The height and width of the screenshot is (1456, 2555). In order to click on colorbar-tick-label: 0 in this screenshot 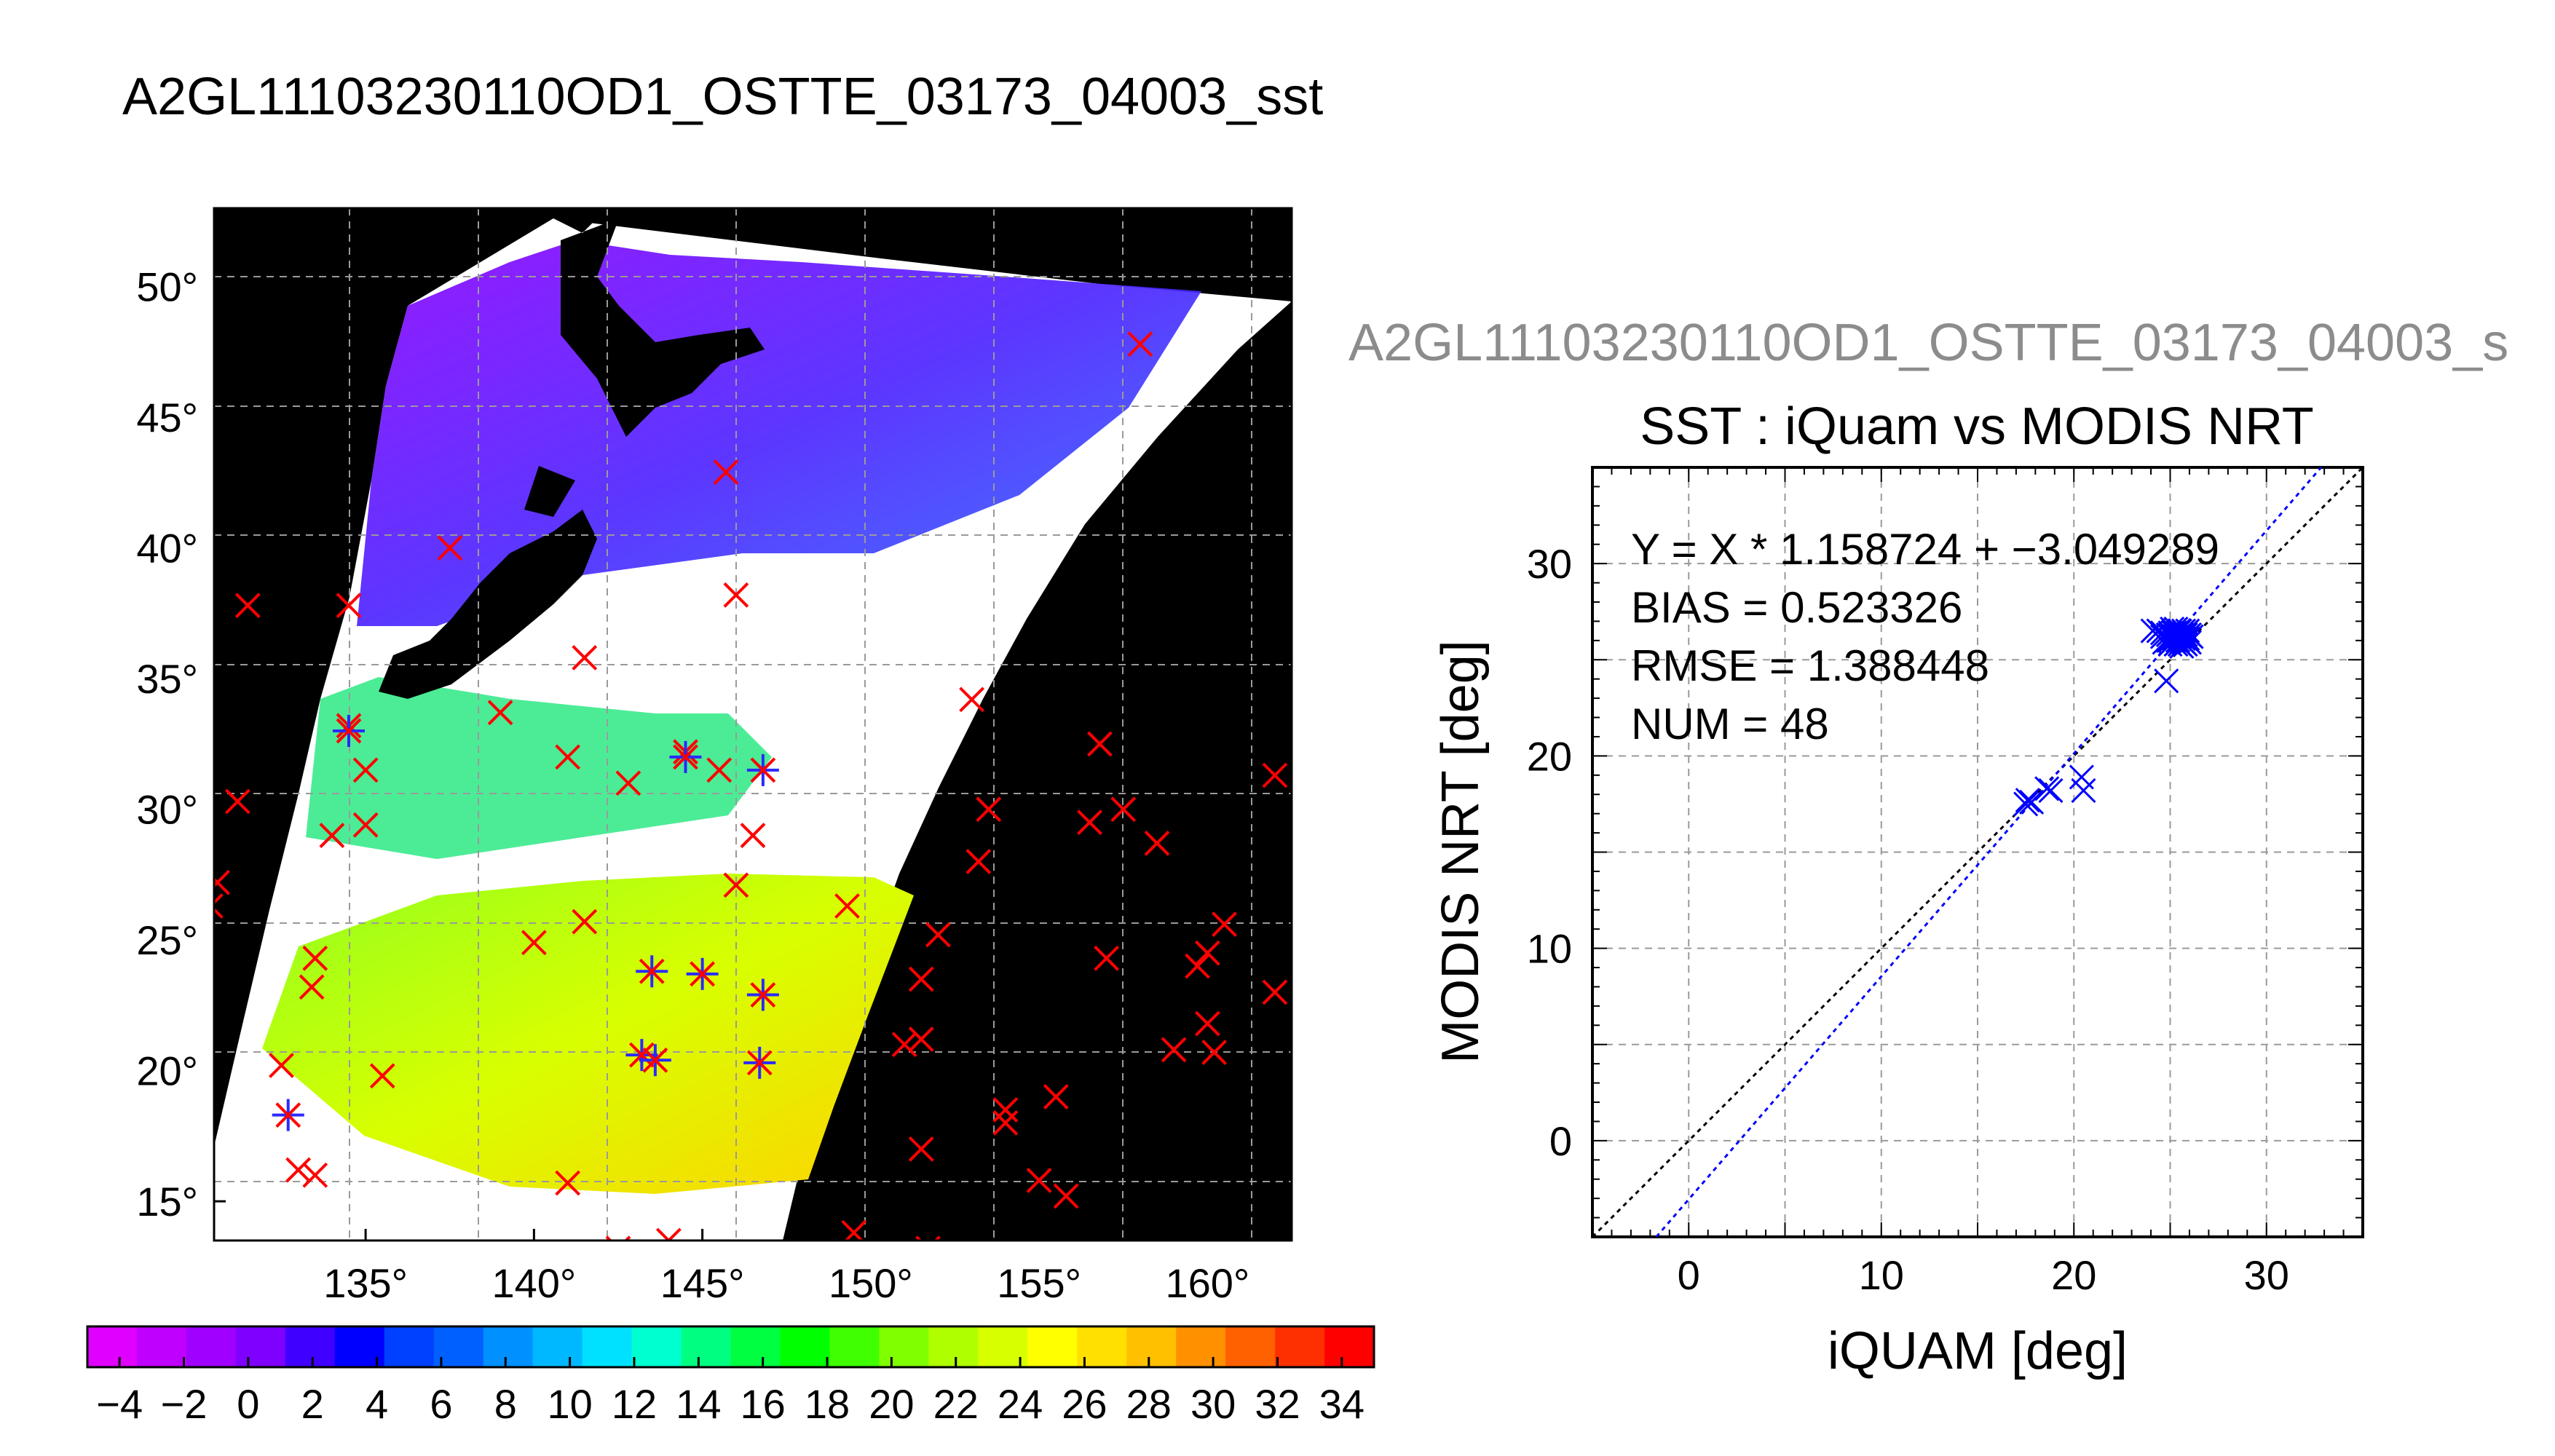, I will do `click(248, 1404)`.